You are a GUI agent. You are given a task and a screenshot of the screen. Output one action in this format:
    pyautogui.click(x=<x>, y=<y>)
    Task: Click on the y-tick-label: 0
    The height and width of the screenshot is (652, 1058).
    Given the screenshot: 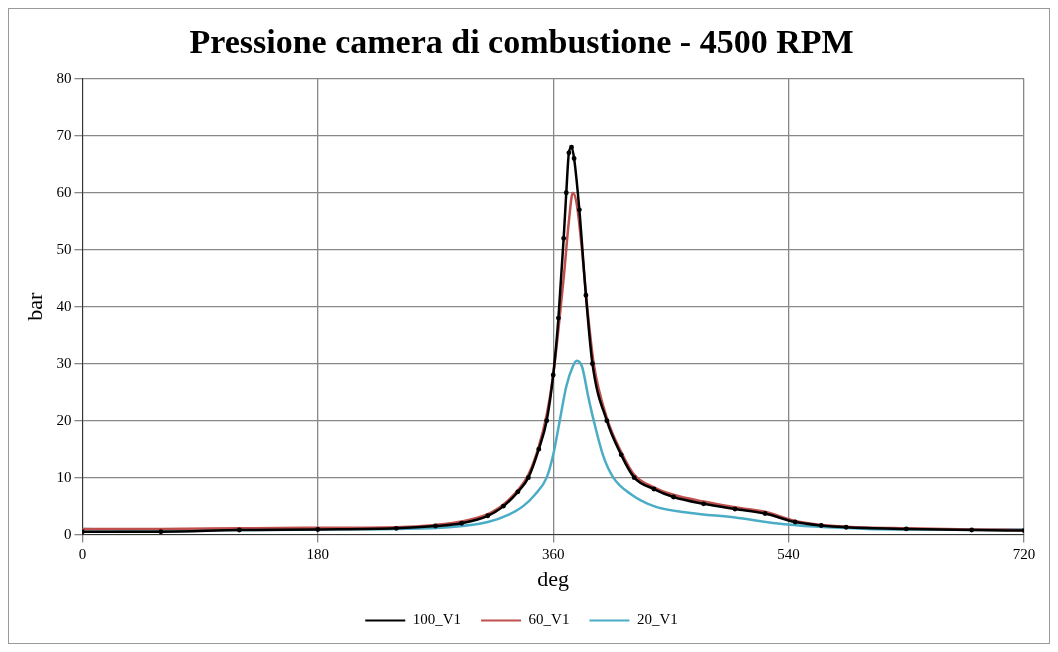 What is the action you would take?
    pyautogui.click(x=67, y=533)
    